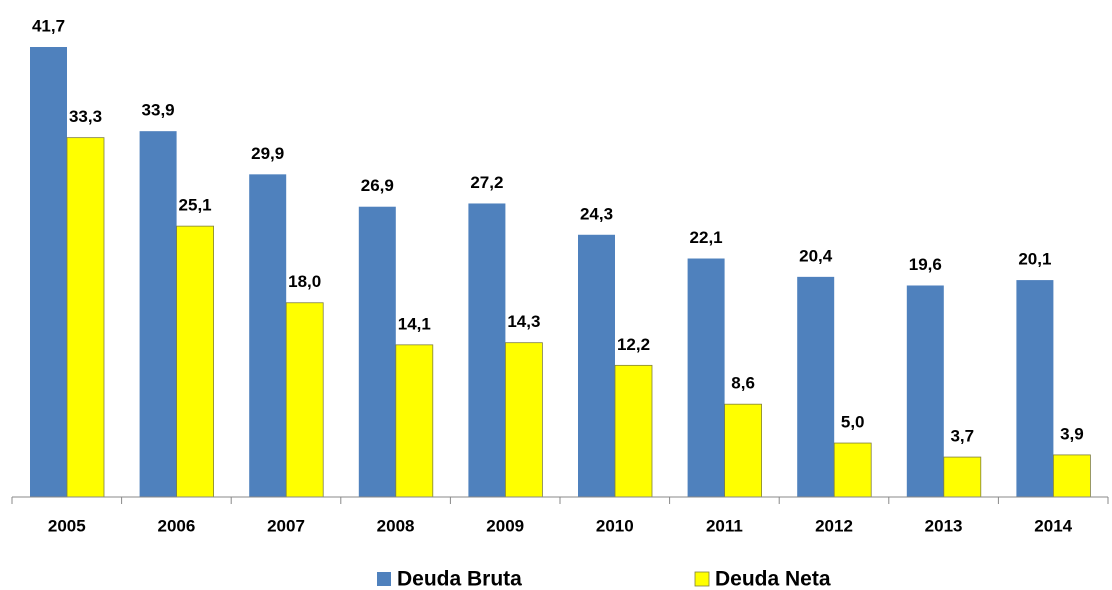 The width and height of the screenshot is (1112, 590). I want to click on x-tick-label: 2010, so click(615, 525).